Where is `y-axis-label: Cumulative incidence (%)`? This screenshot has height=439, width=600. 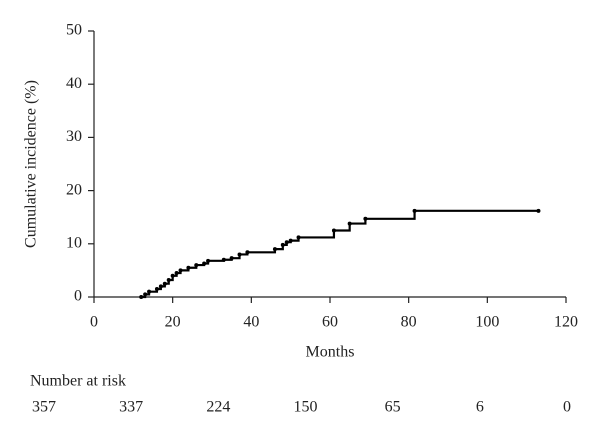
y-axis-label: Cumulative incidence (%) is located at coordinates (31, 164).